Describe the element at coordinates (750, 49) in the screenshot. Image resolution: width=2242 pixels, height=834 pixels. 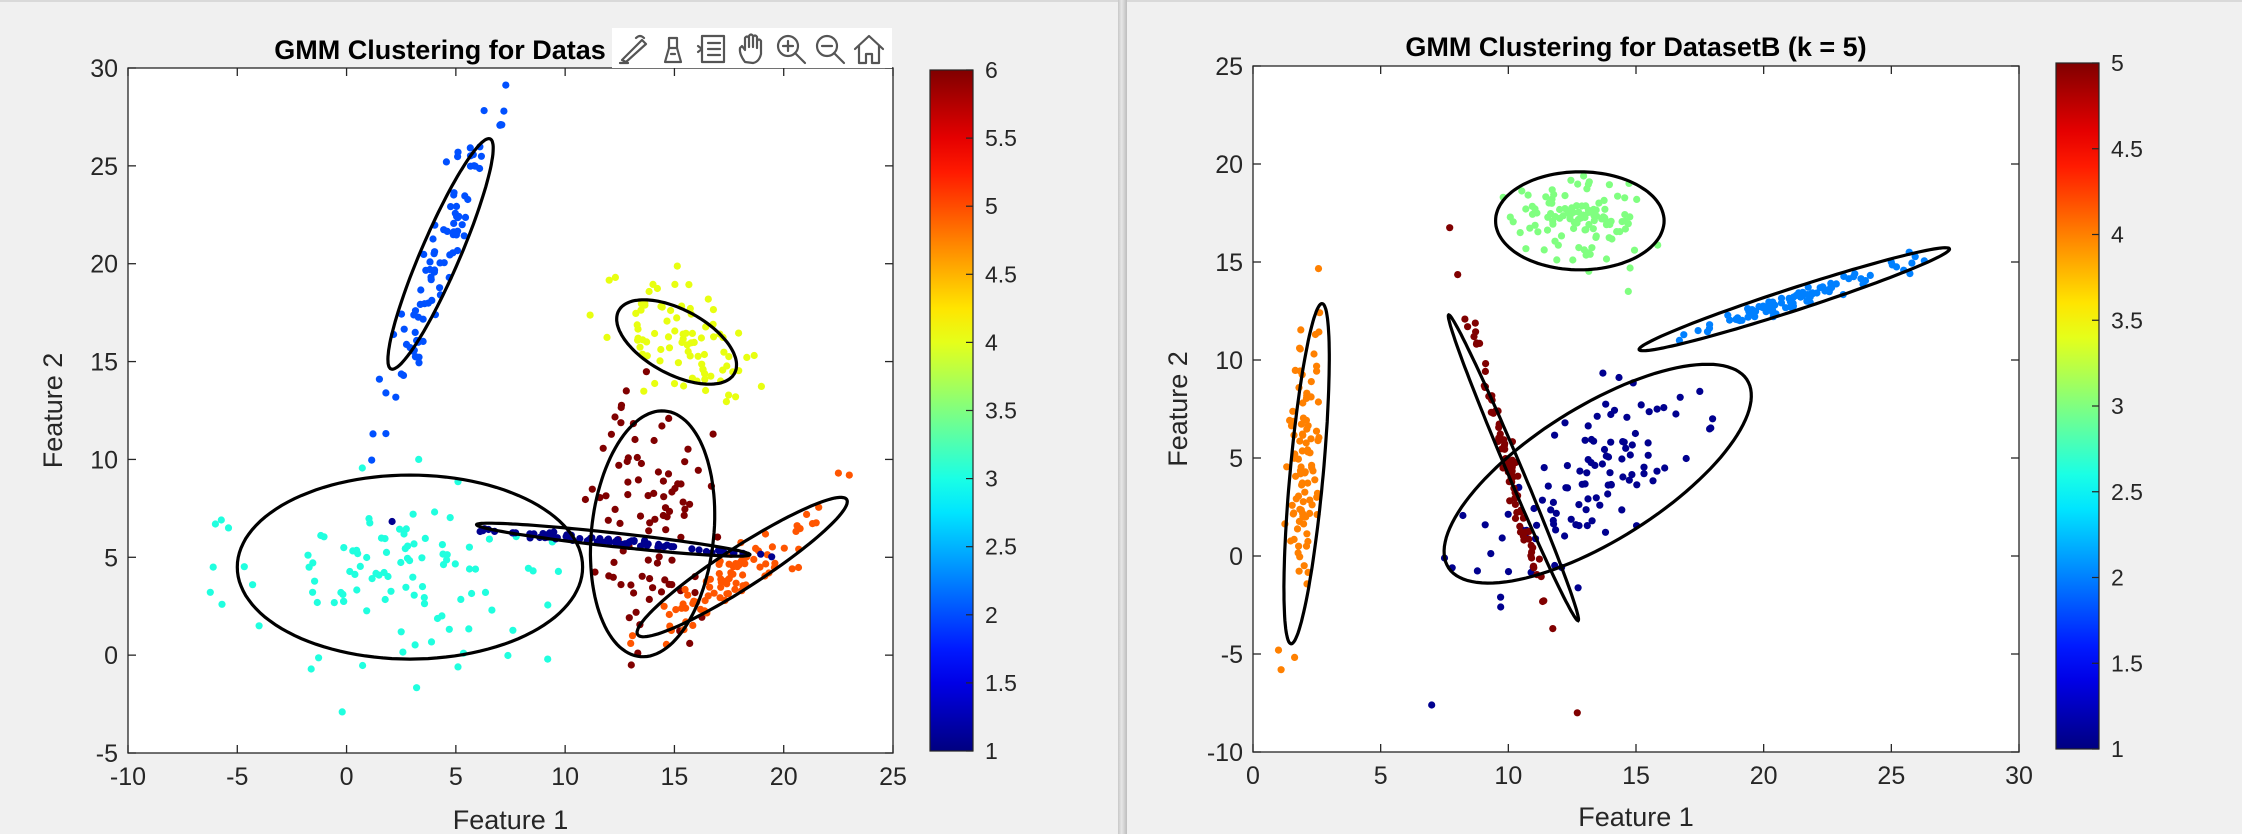
I see `pan-hand-icon` at that location.